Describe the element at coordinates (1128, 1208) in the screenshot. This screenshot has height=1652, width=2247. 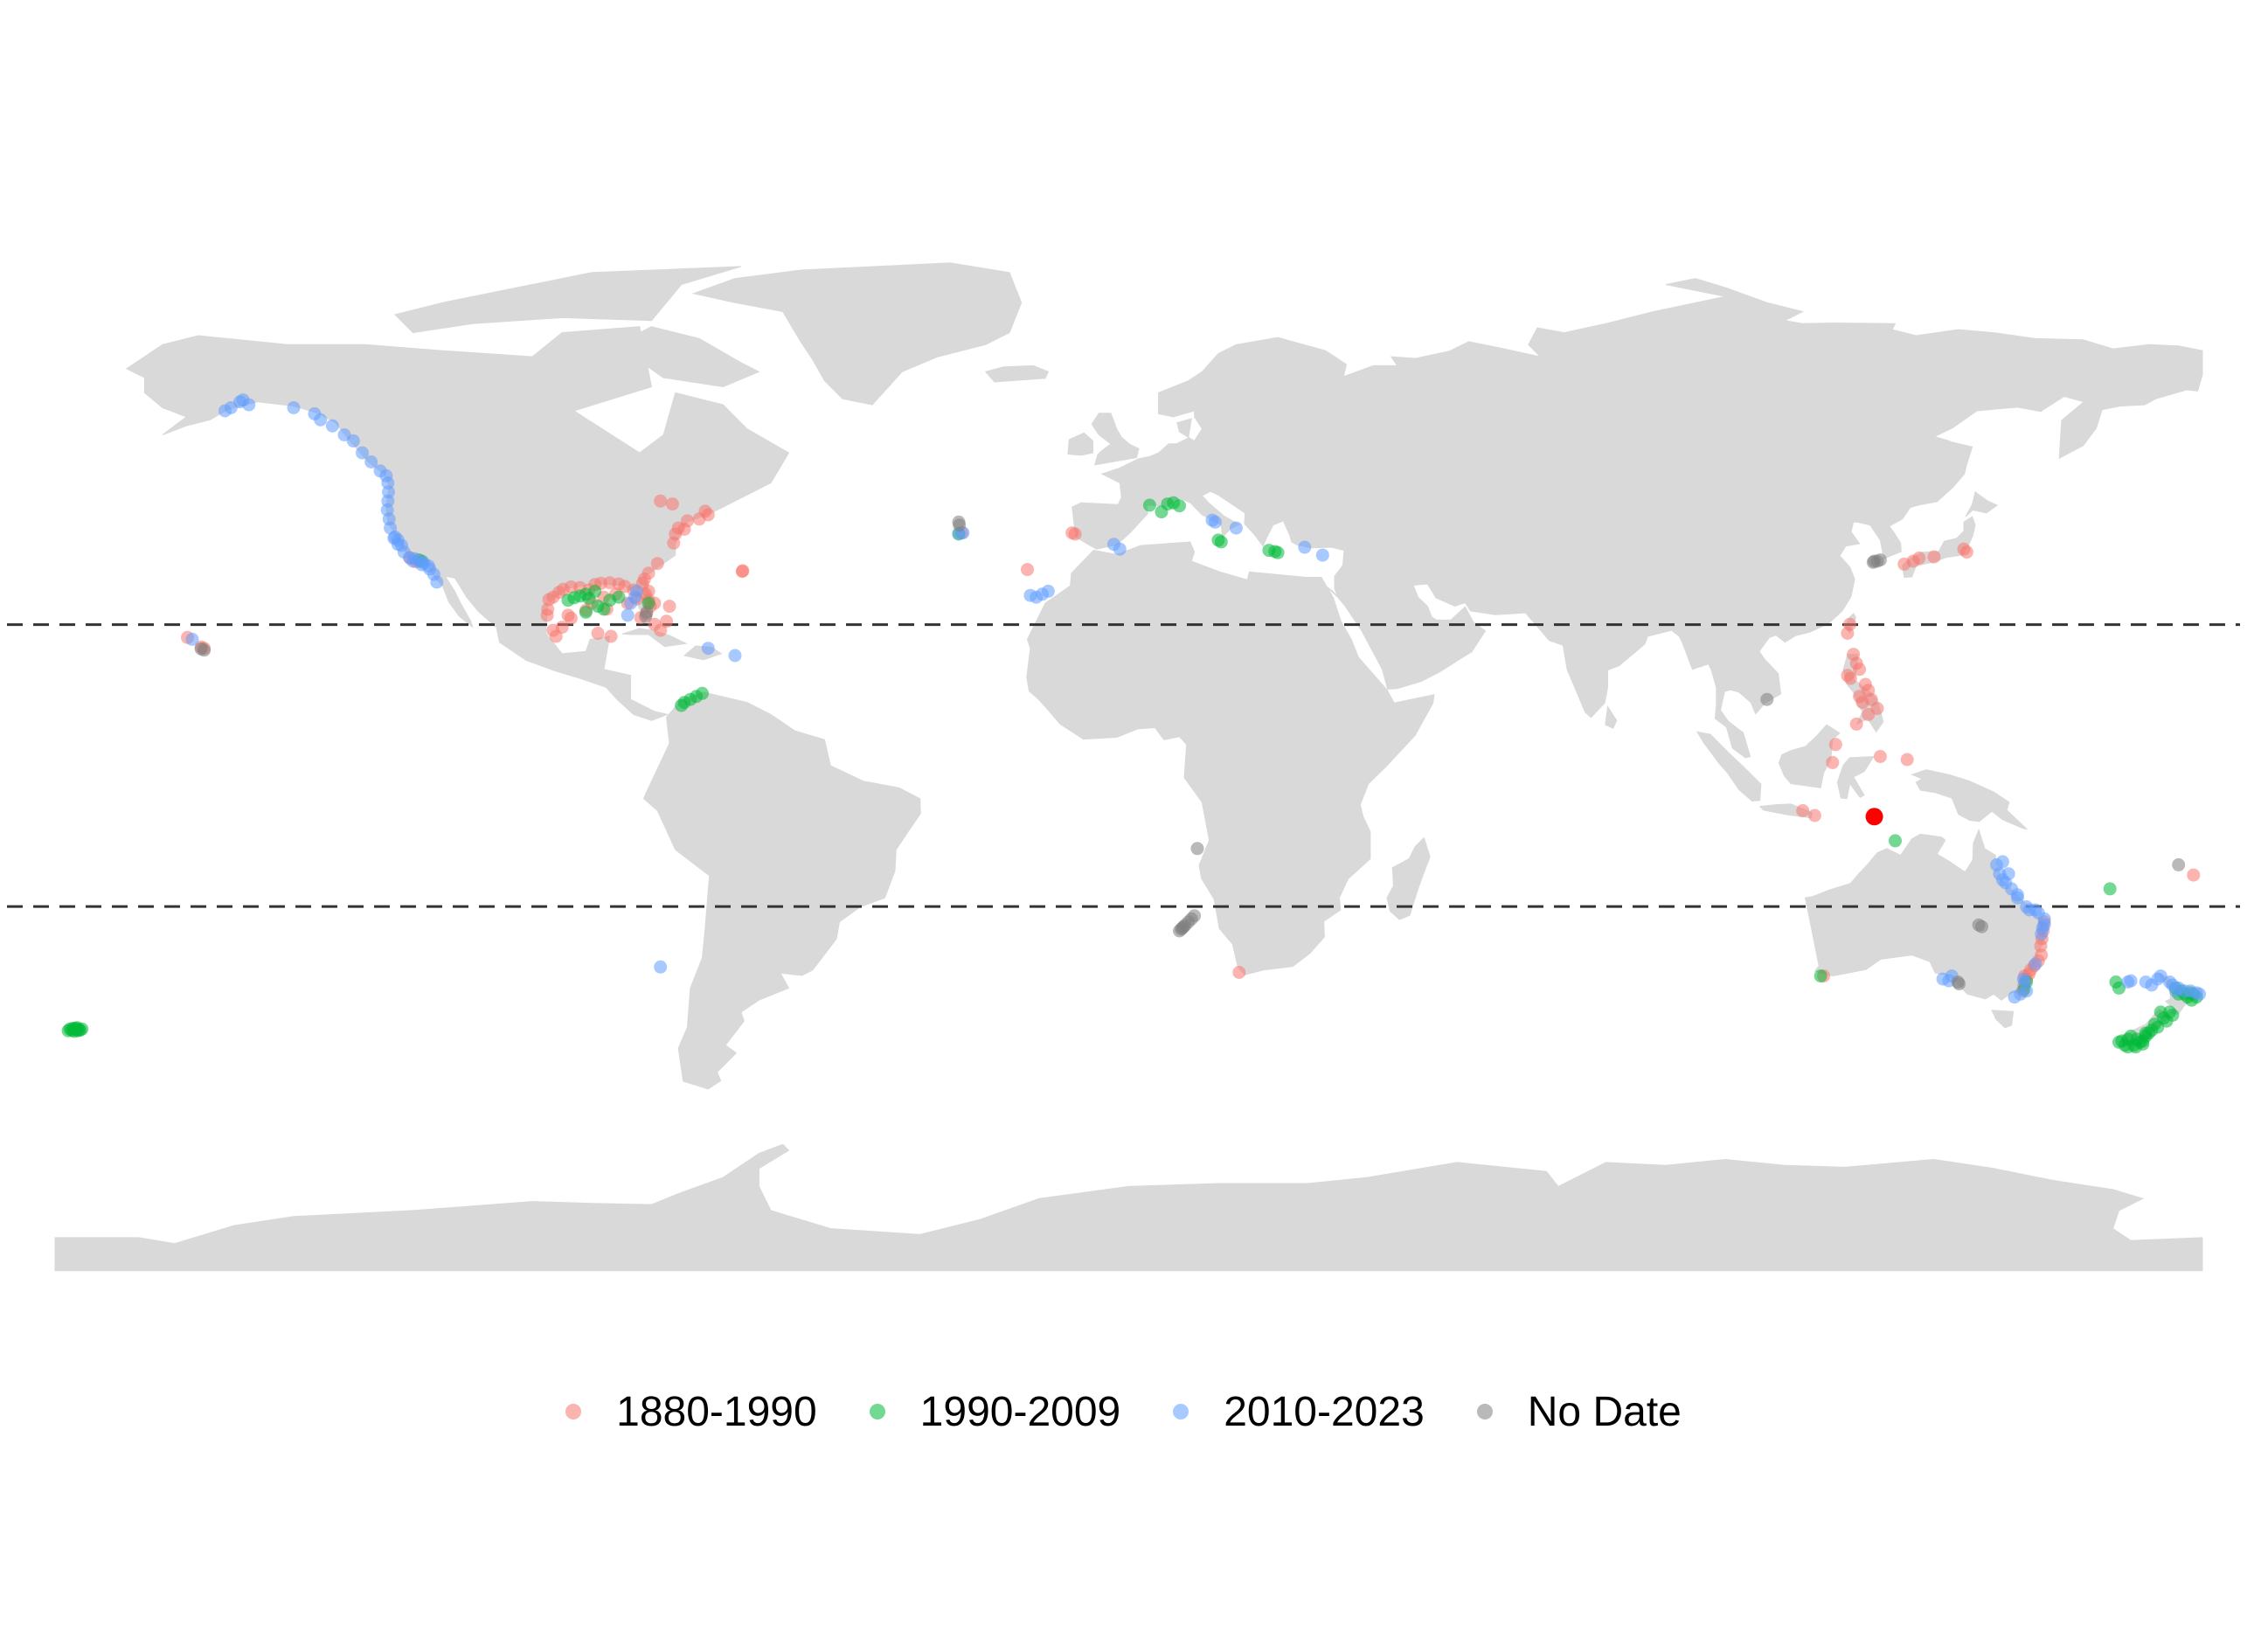
I see `land-antarctica` at that location.